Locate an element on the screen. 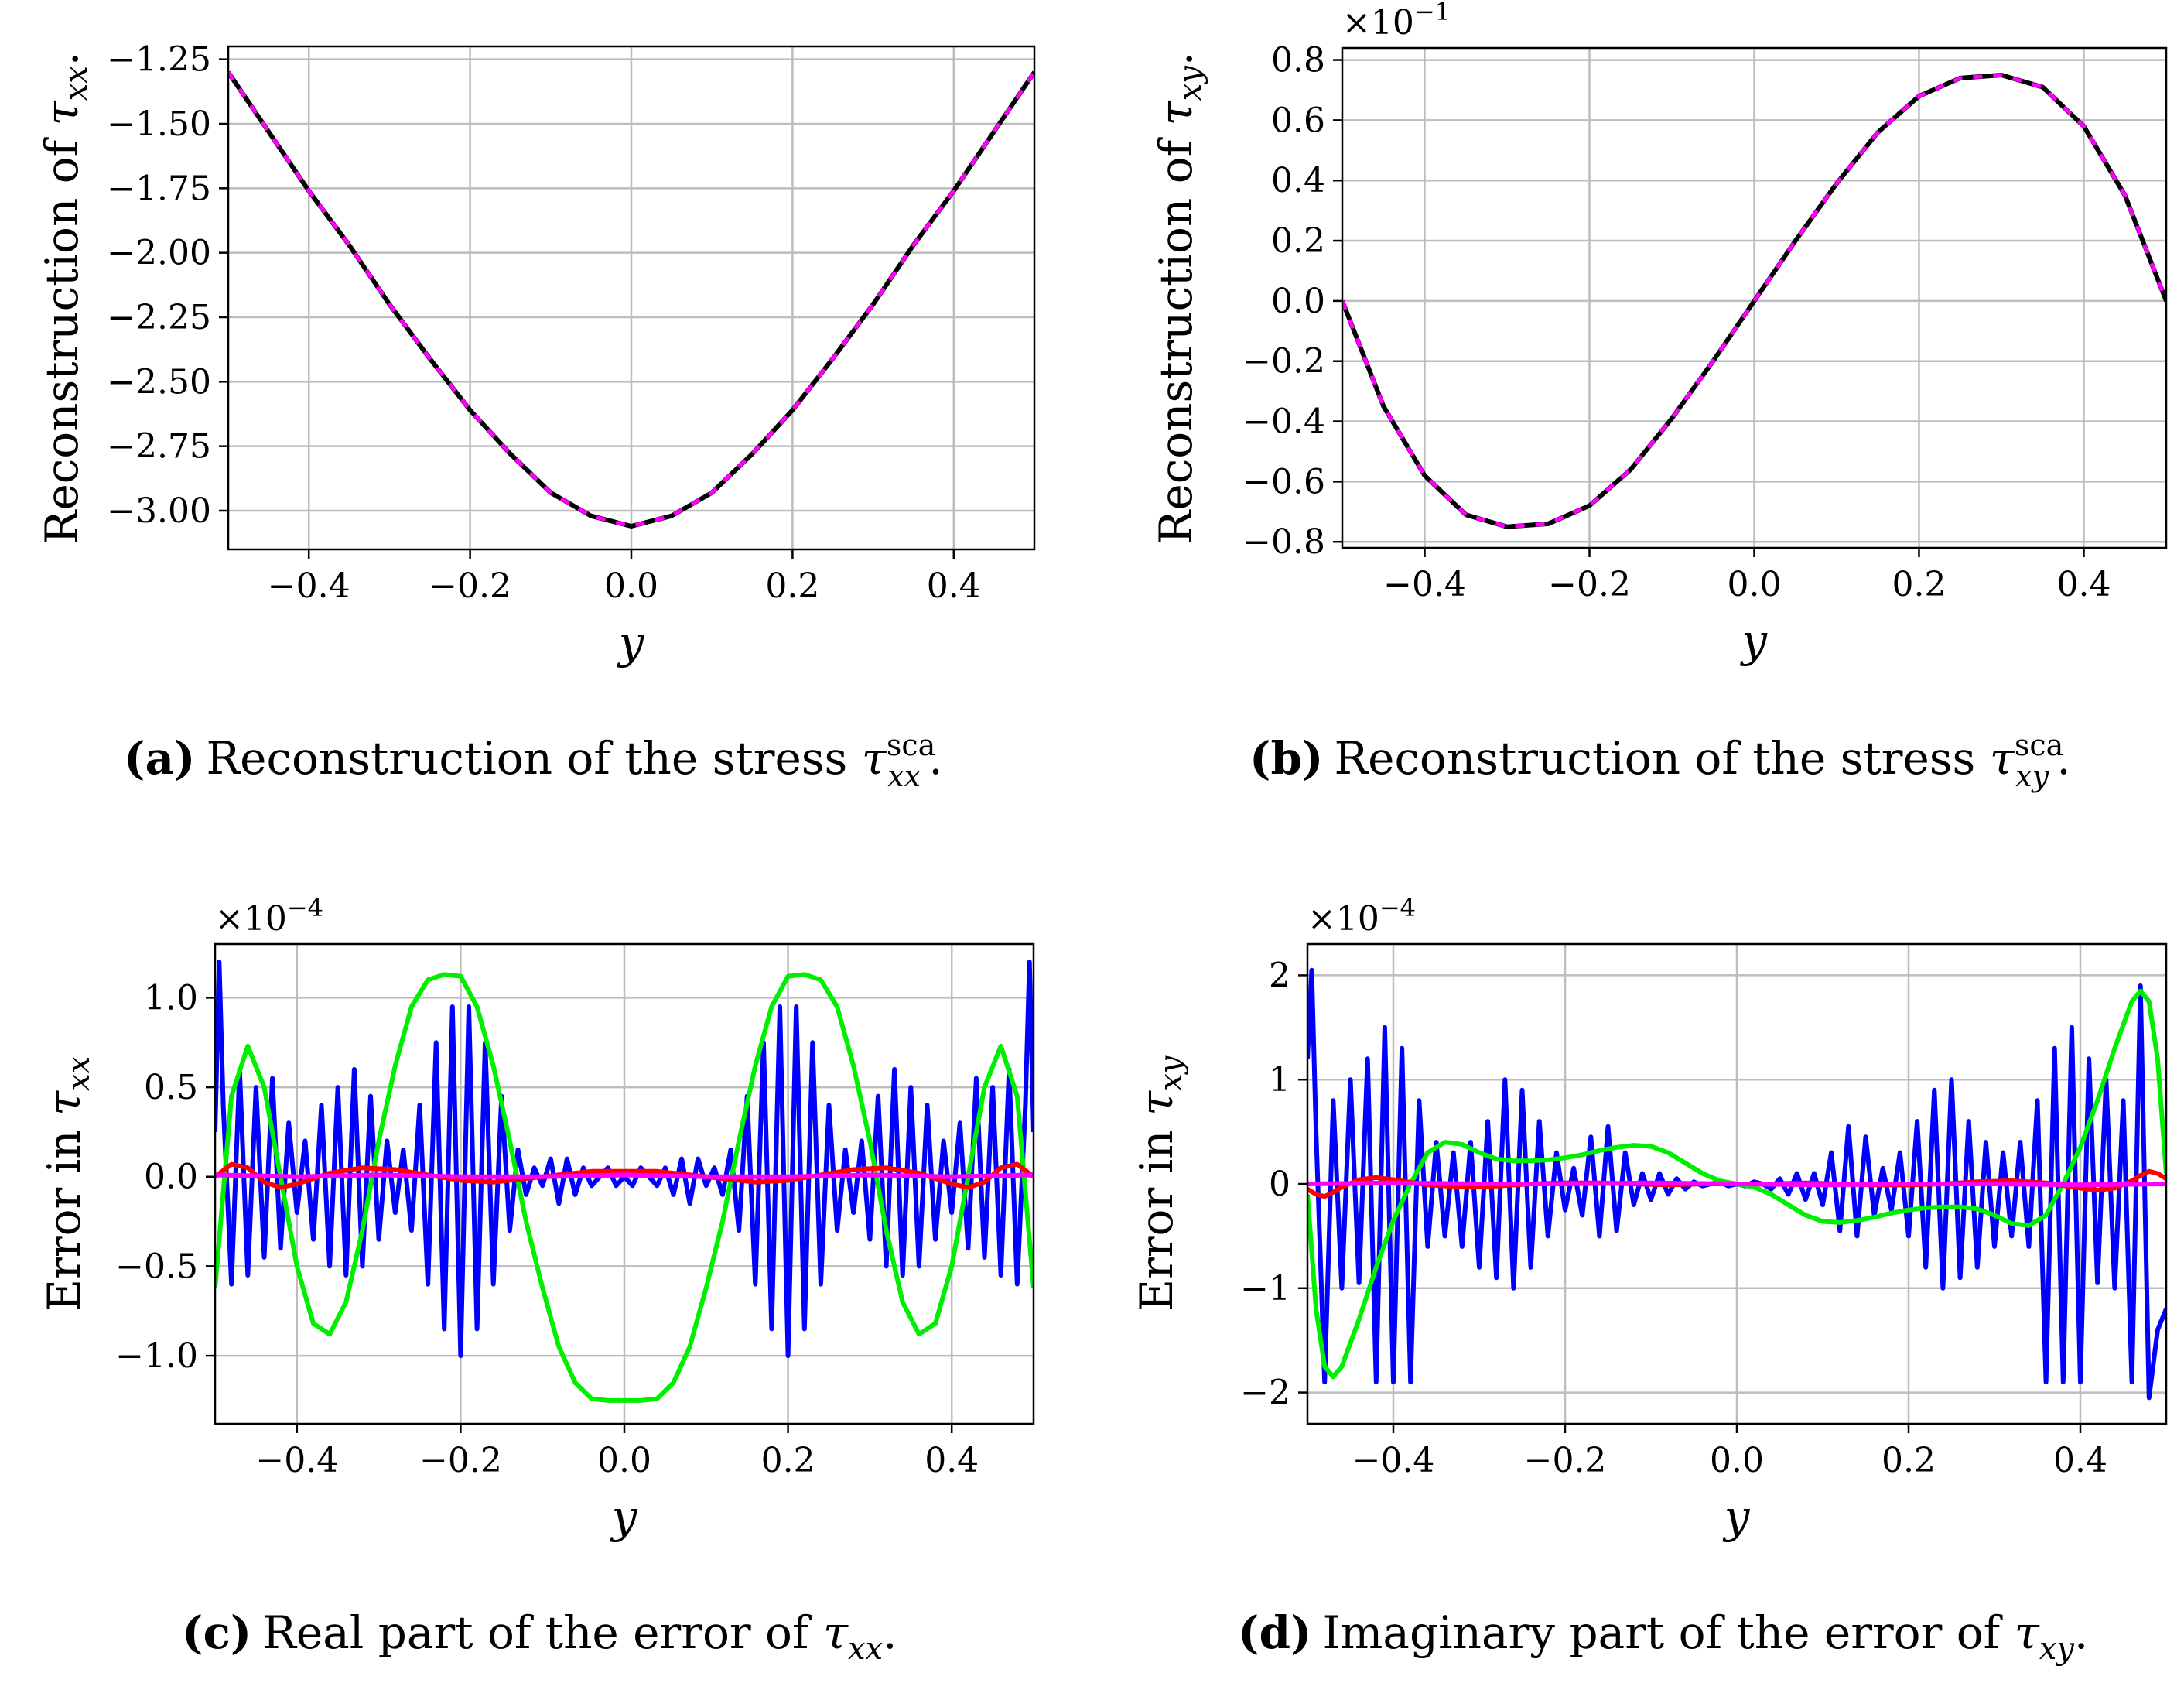 The image size is (2184, 1683). caption-label: (c) is located at coordinates (216, 1632).